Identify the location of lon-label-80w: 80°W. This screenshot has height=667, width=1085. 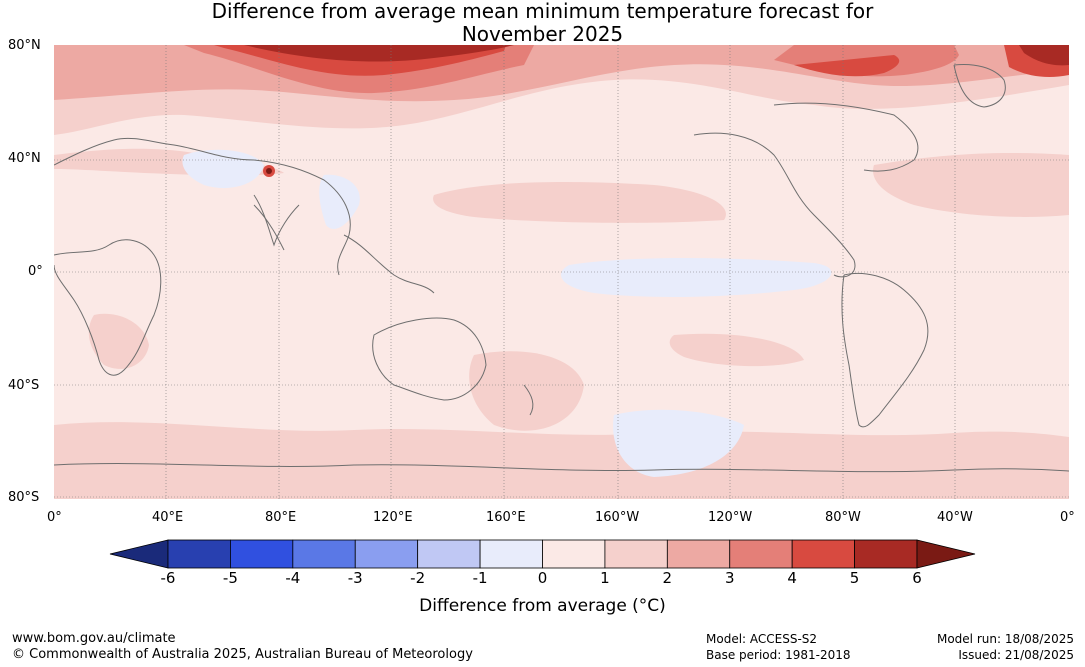
(843, 517).